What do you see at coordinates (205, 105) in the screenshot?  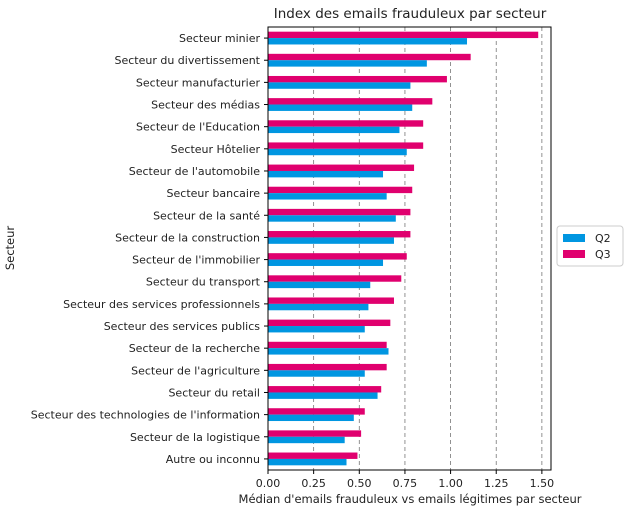 I see `y-tick-label-3: Secteur des médias` at bounding box center [205, 105].